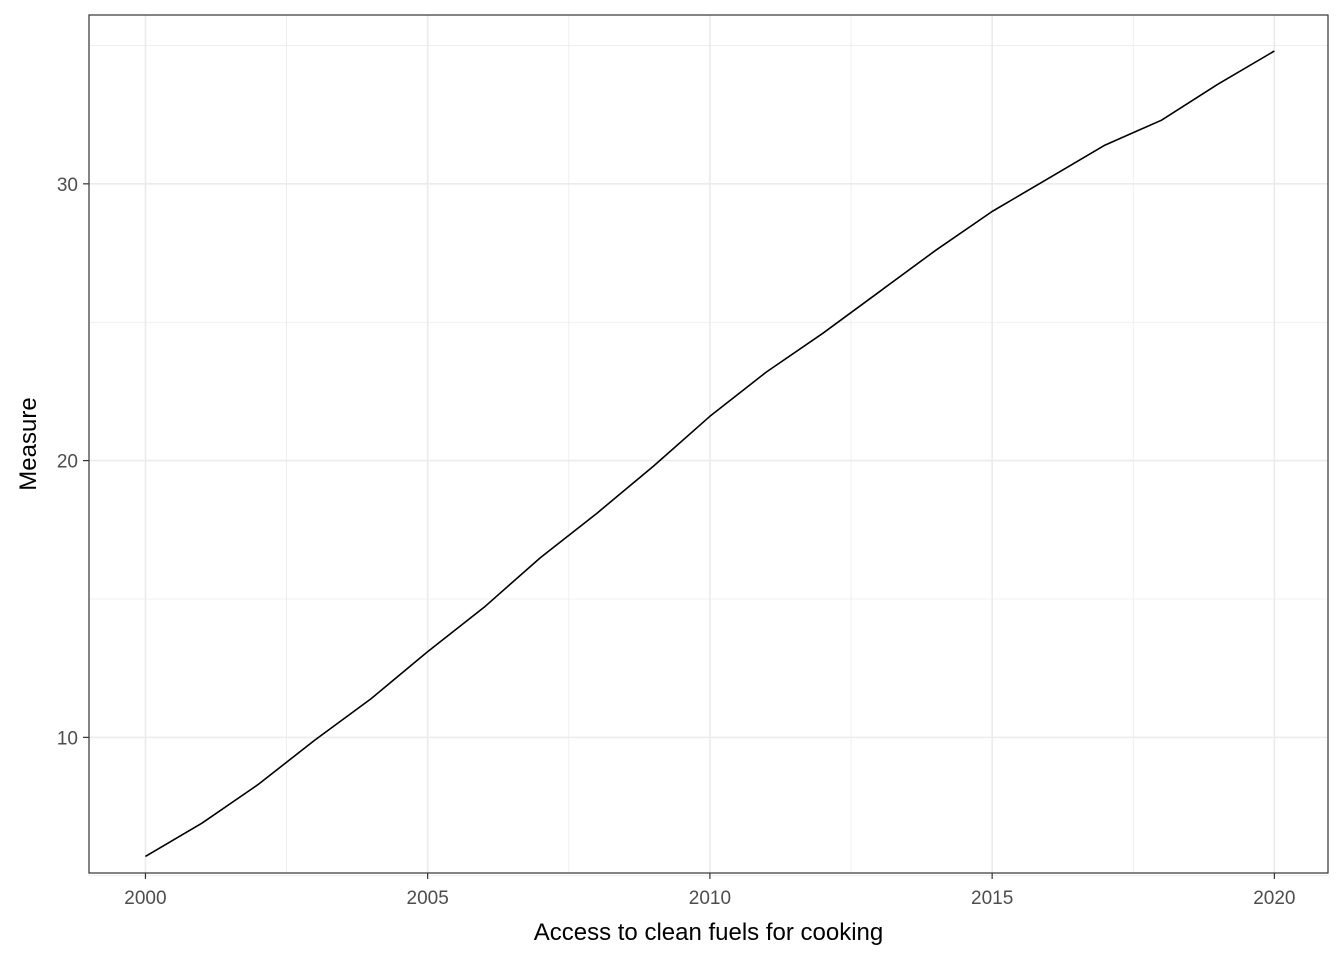 The image size is (1344, 960). Describe the element at coordinates (28, 443) in the screenshot. I see `y-axis-title: Measure` at that location.